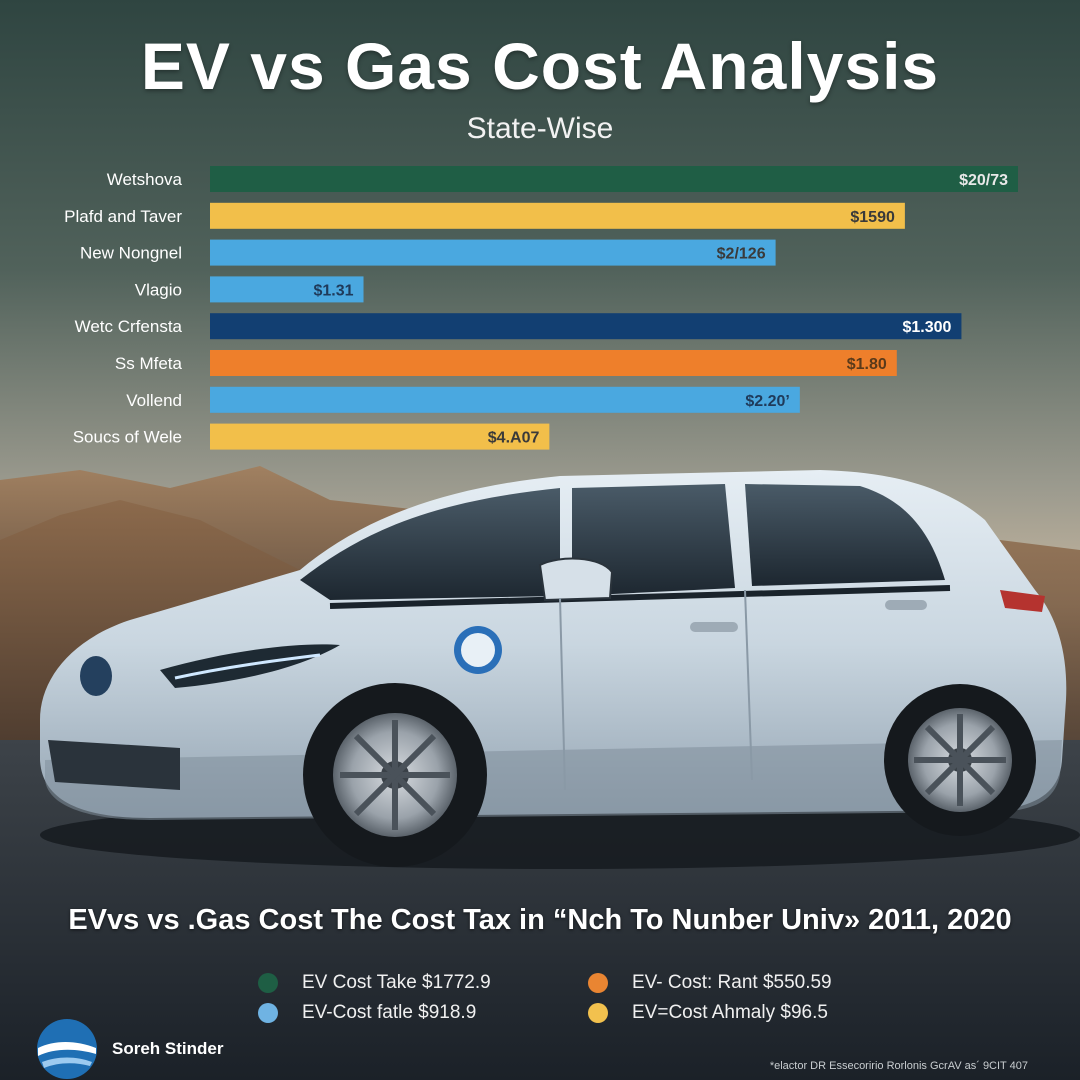  I want to click on legend-item-ev-cost-fatle: EV-Cost fatle $918.9, so click(367, 1013).